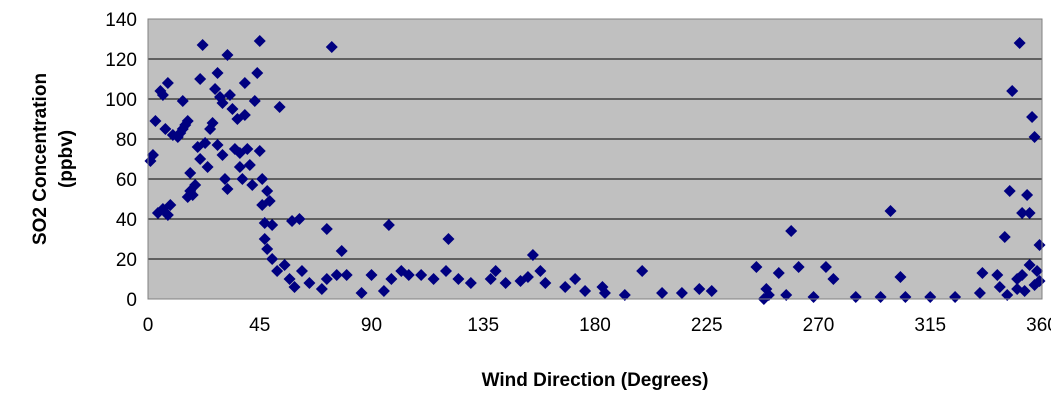 The height and width of the screenshot is (398, 1051). Describe the element at coordinates (371, 325) in the screenshot. I see `x-tick-label: 90` at that location.